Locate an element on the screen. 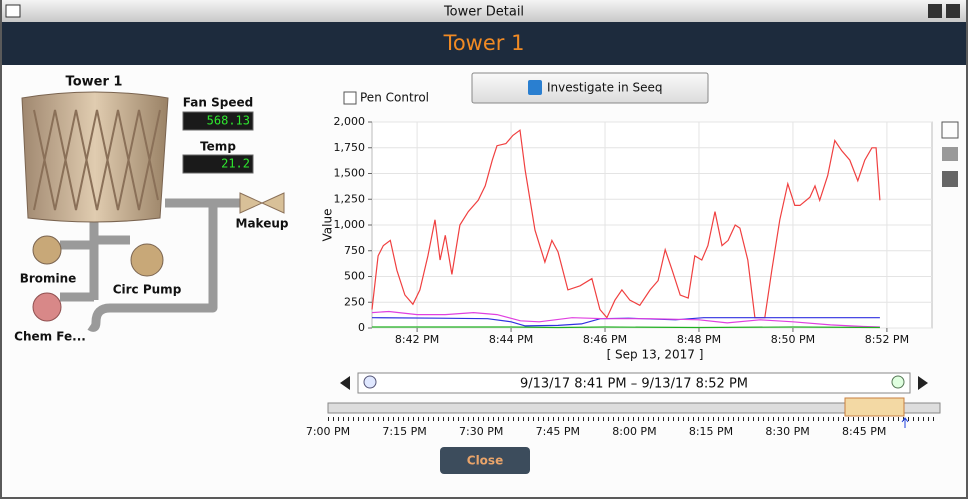 The height and width of the screenshot is (499, 968). diagram-title: Tower 1 is located at coordinates (94, 82).